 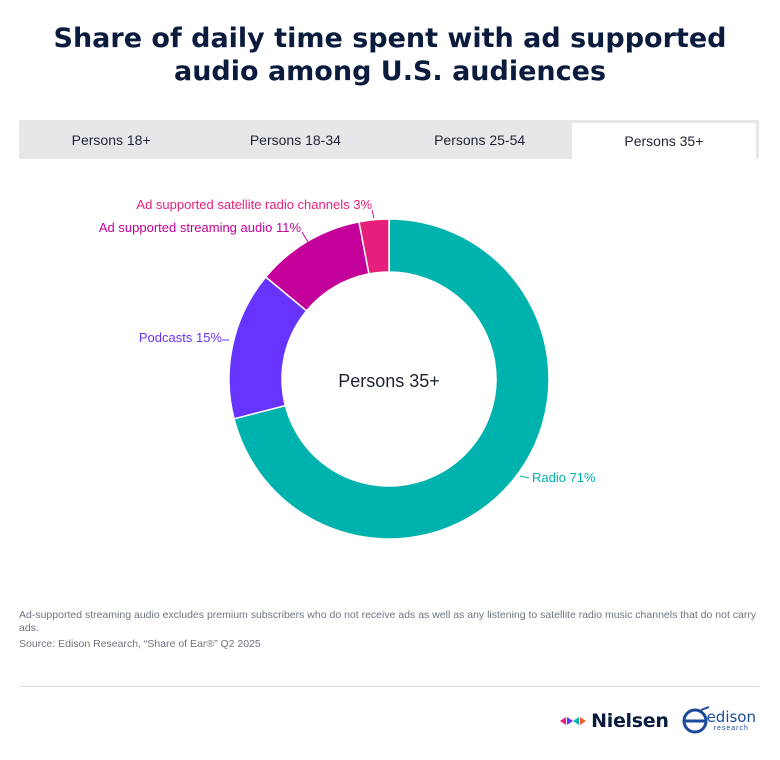 I want to click on tab-persons-35-plus: Persons 35+, so click(x=663, y=141).